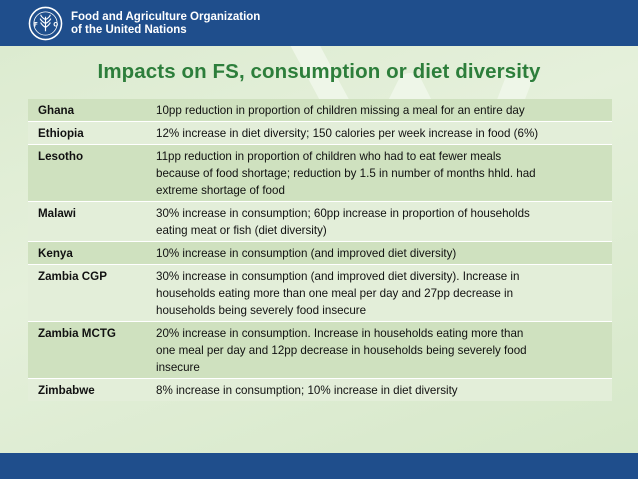  I want to click on svg-text: F, so click(36, 25).